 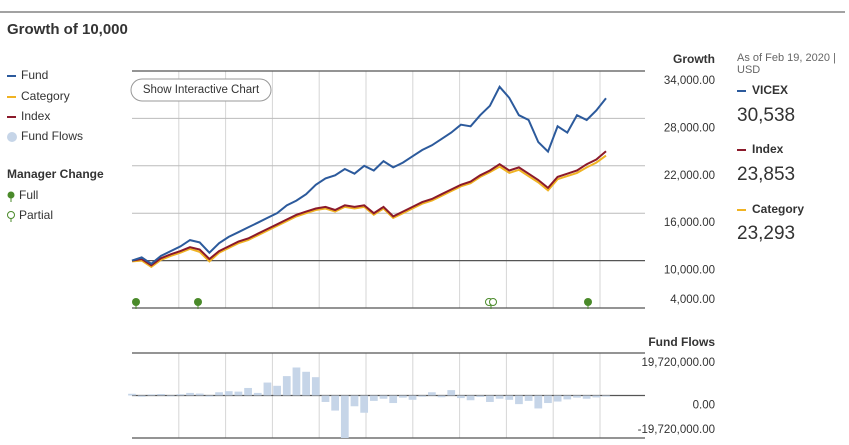 What do you see at coordinates (55, 174) in the screenshot?
I see `legend-title: Manager Change` at bounding box center [55, 174].